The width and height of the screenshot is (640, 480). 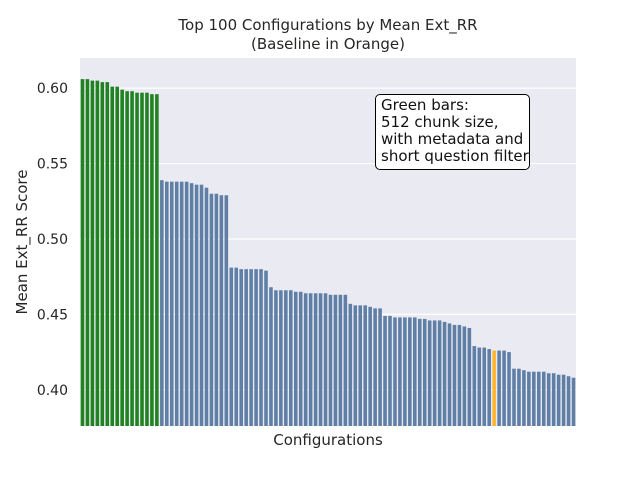 I want to click on y-tick-label: 0.55, so click(x=52, y=165).